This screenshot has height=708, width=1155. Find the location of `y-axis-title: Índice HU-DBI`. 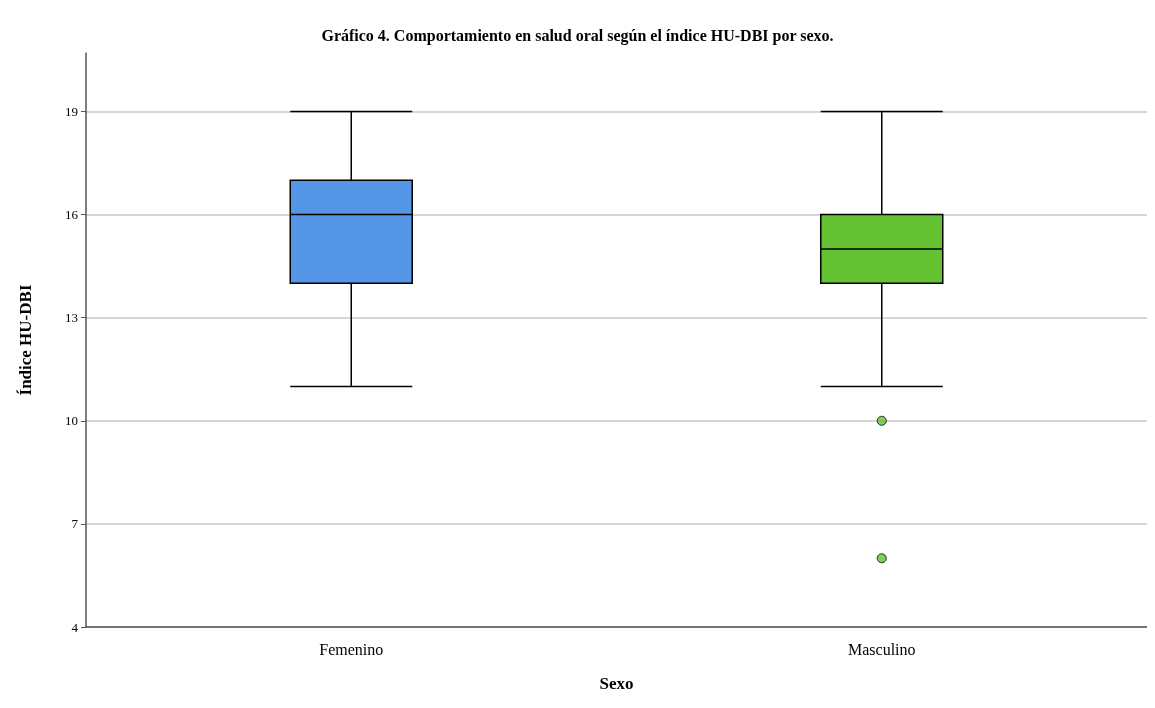

y-axis-title: Índice HU-DBI is located at coordinates (25, 340).